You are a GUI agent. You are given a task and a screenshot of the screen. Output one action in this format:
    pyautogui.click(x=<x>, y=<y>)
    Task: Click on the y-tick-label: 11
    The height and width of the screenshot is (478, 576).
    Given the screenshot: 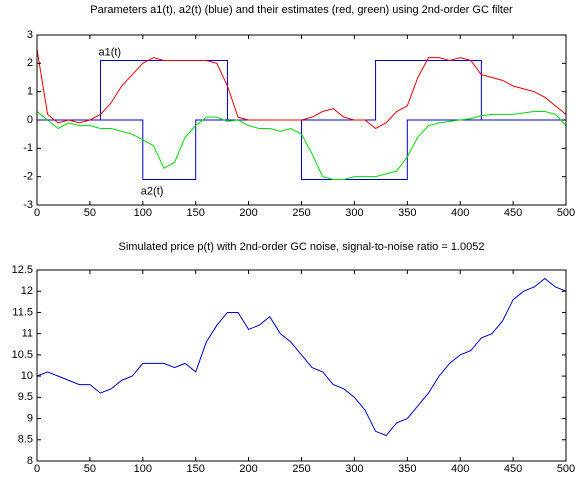 What is the action you would take?
    pyautogui.click(x=27, y=334)
    